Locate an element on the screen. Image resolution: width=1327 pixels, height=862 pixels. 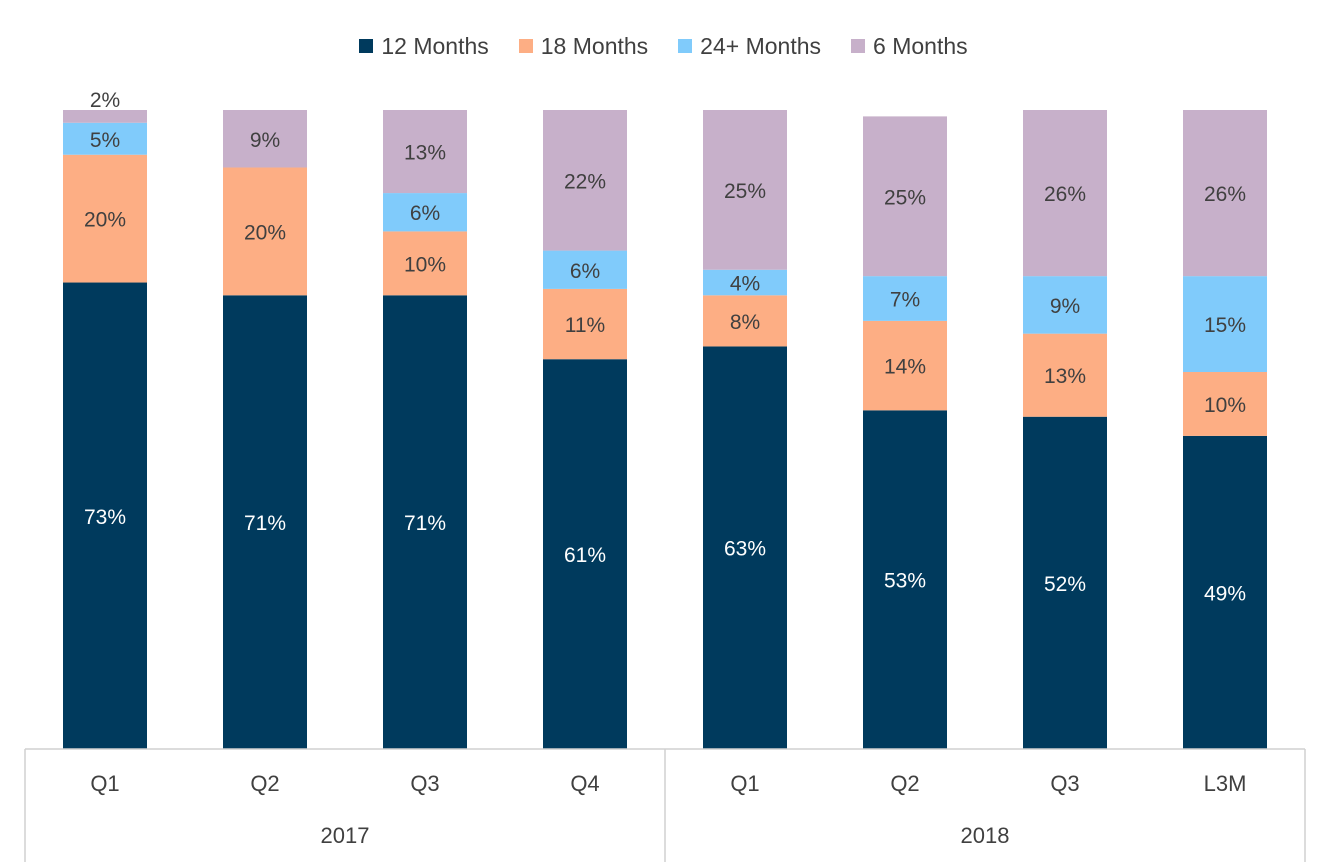
legend-label: 18 Months is located at coordinates (594, 45).